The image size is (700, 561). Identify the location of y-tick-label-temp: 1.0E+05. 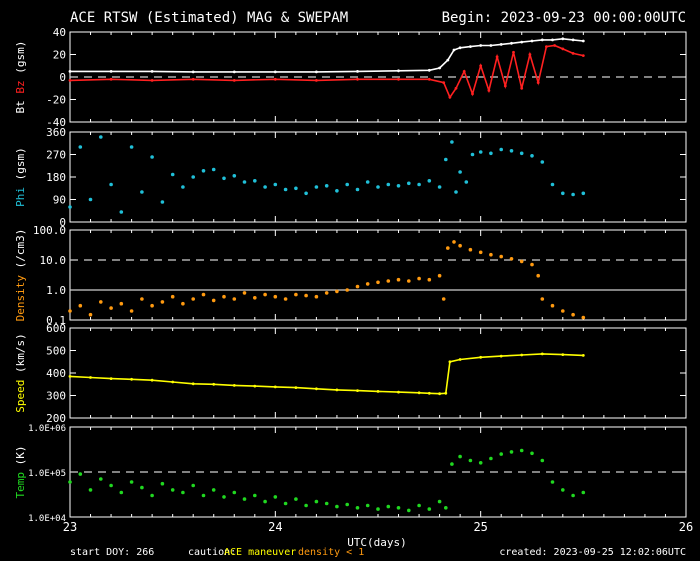
(47, 474).